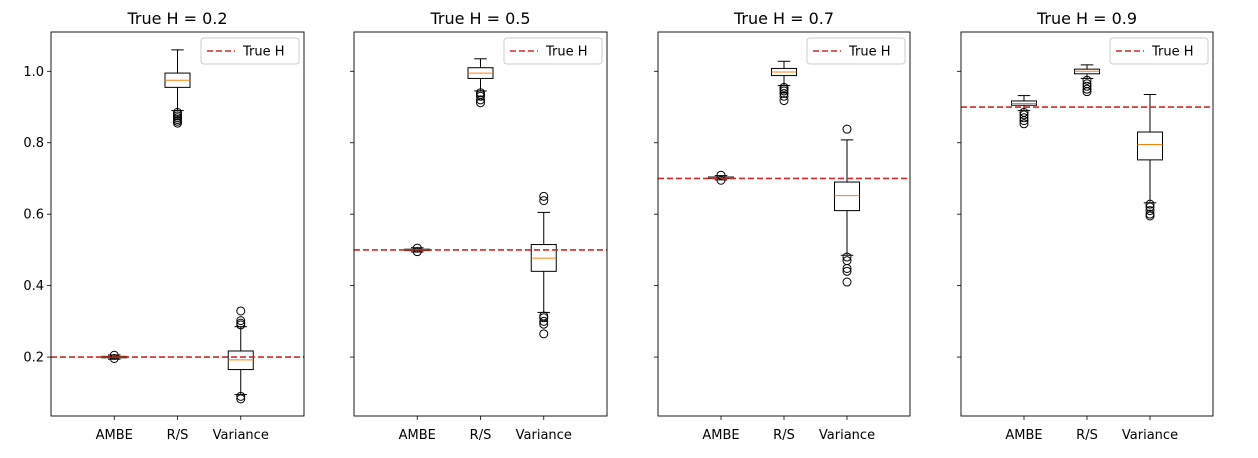 The width and height of the screenshot is (1258, 458). Describe the element at coordinates (783, 18) in the screenshot. I see `subplot-title: True H = 0.7` at that location.